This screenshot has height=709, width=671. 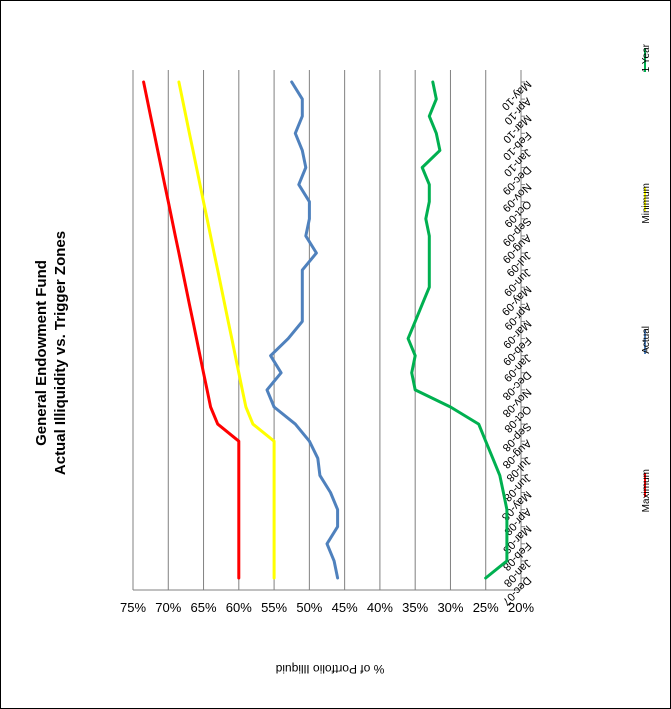 What do you see at coordinates (450, 607) in the screenshot?
I see `y-tick-label: 30%` at bounding box center [450, 607].